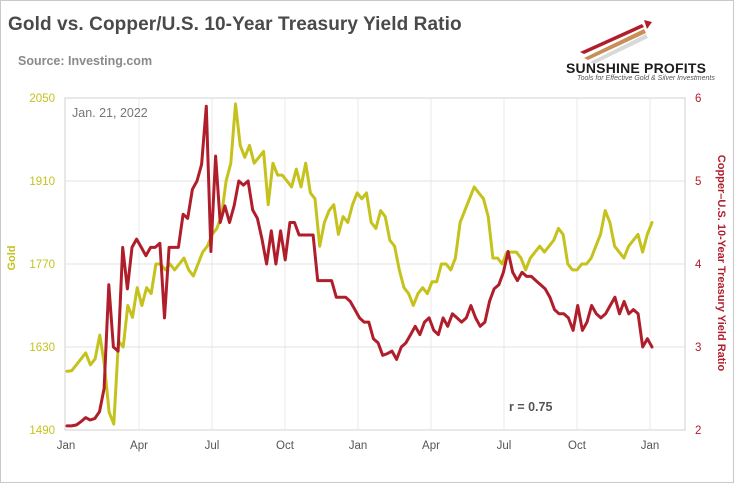 This screenshot has width=734, height=483. What do you see at coordinates (12, 257) in the screenshot?
I see `left-axis-label: Gold` at bounding box center [12, 257].